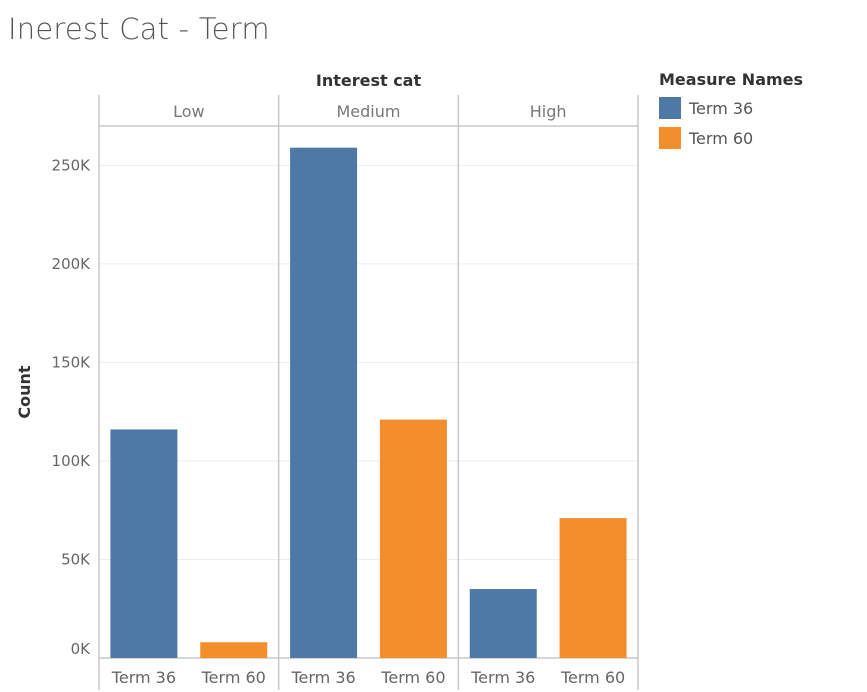 The height and width of the screenshot is (692, 867). Describe the element at coordinates (721, 138) in the screenshot. I see `legend-label-term-60: Term 60` at that location.